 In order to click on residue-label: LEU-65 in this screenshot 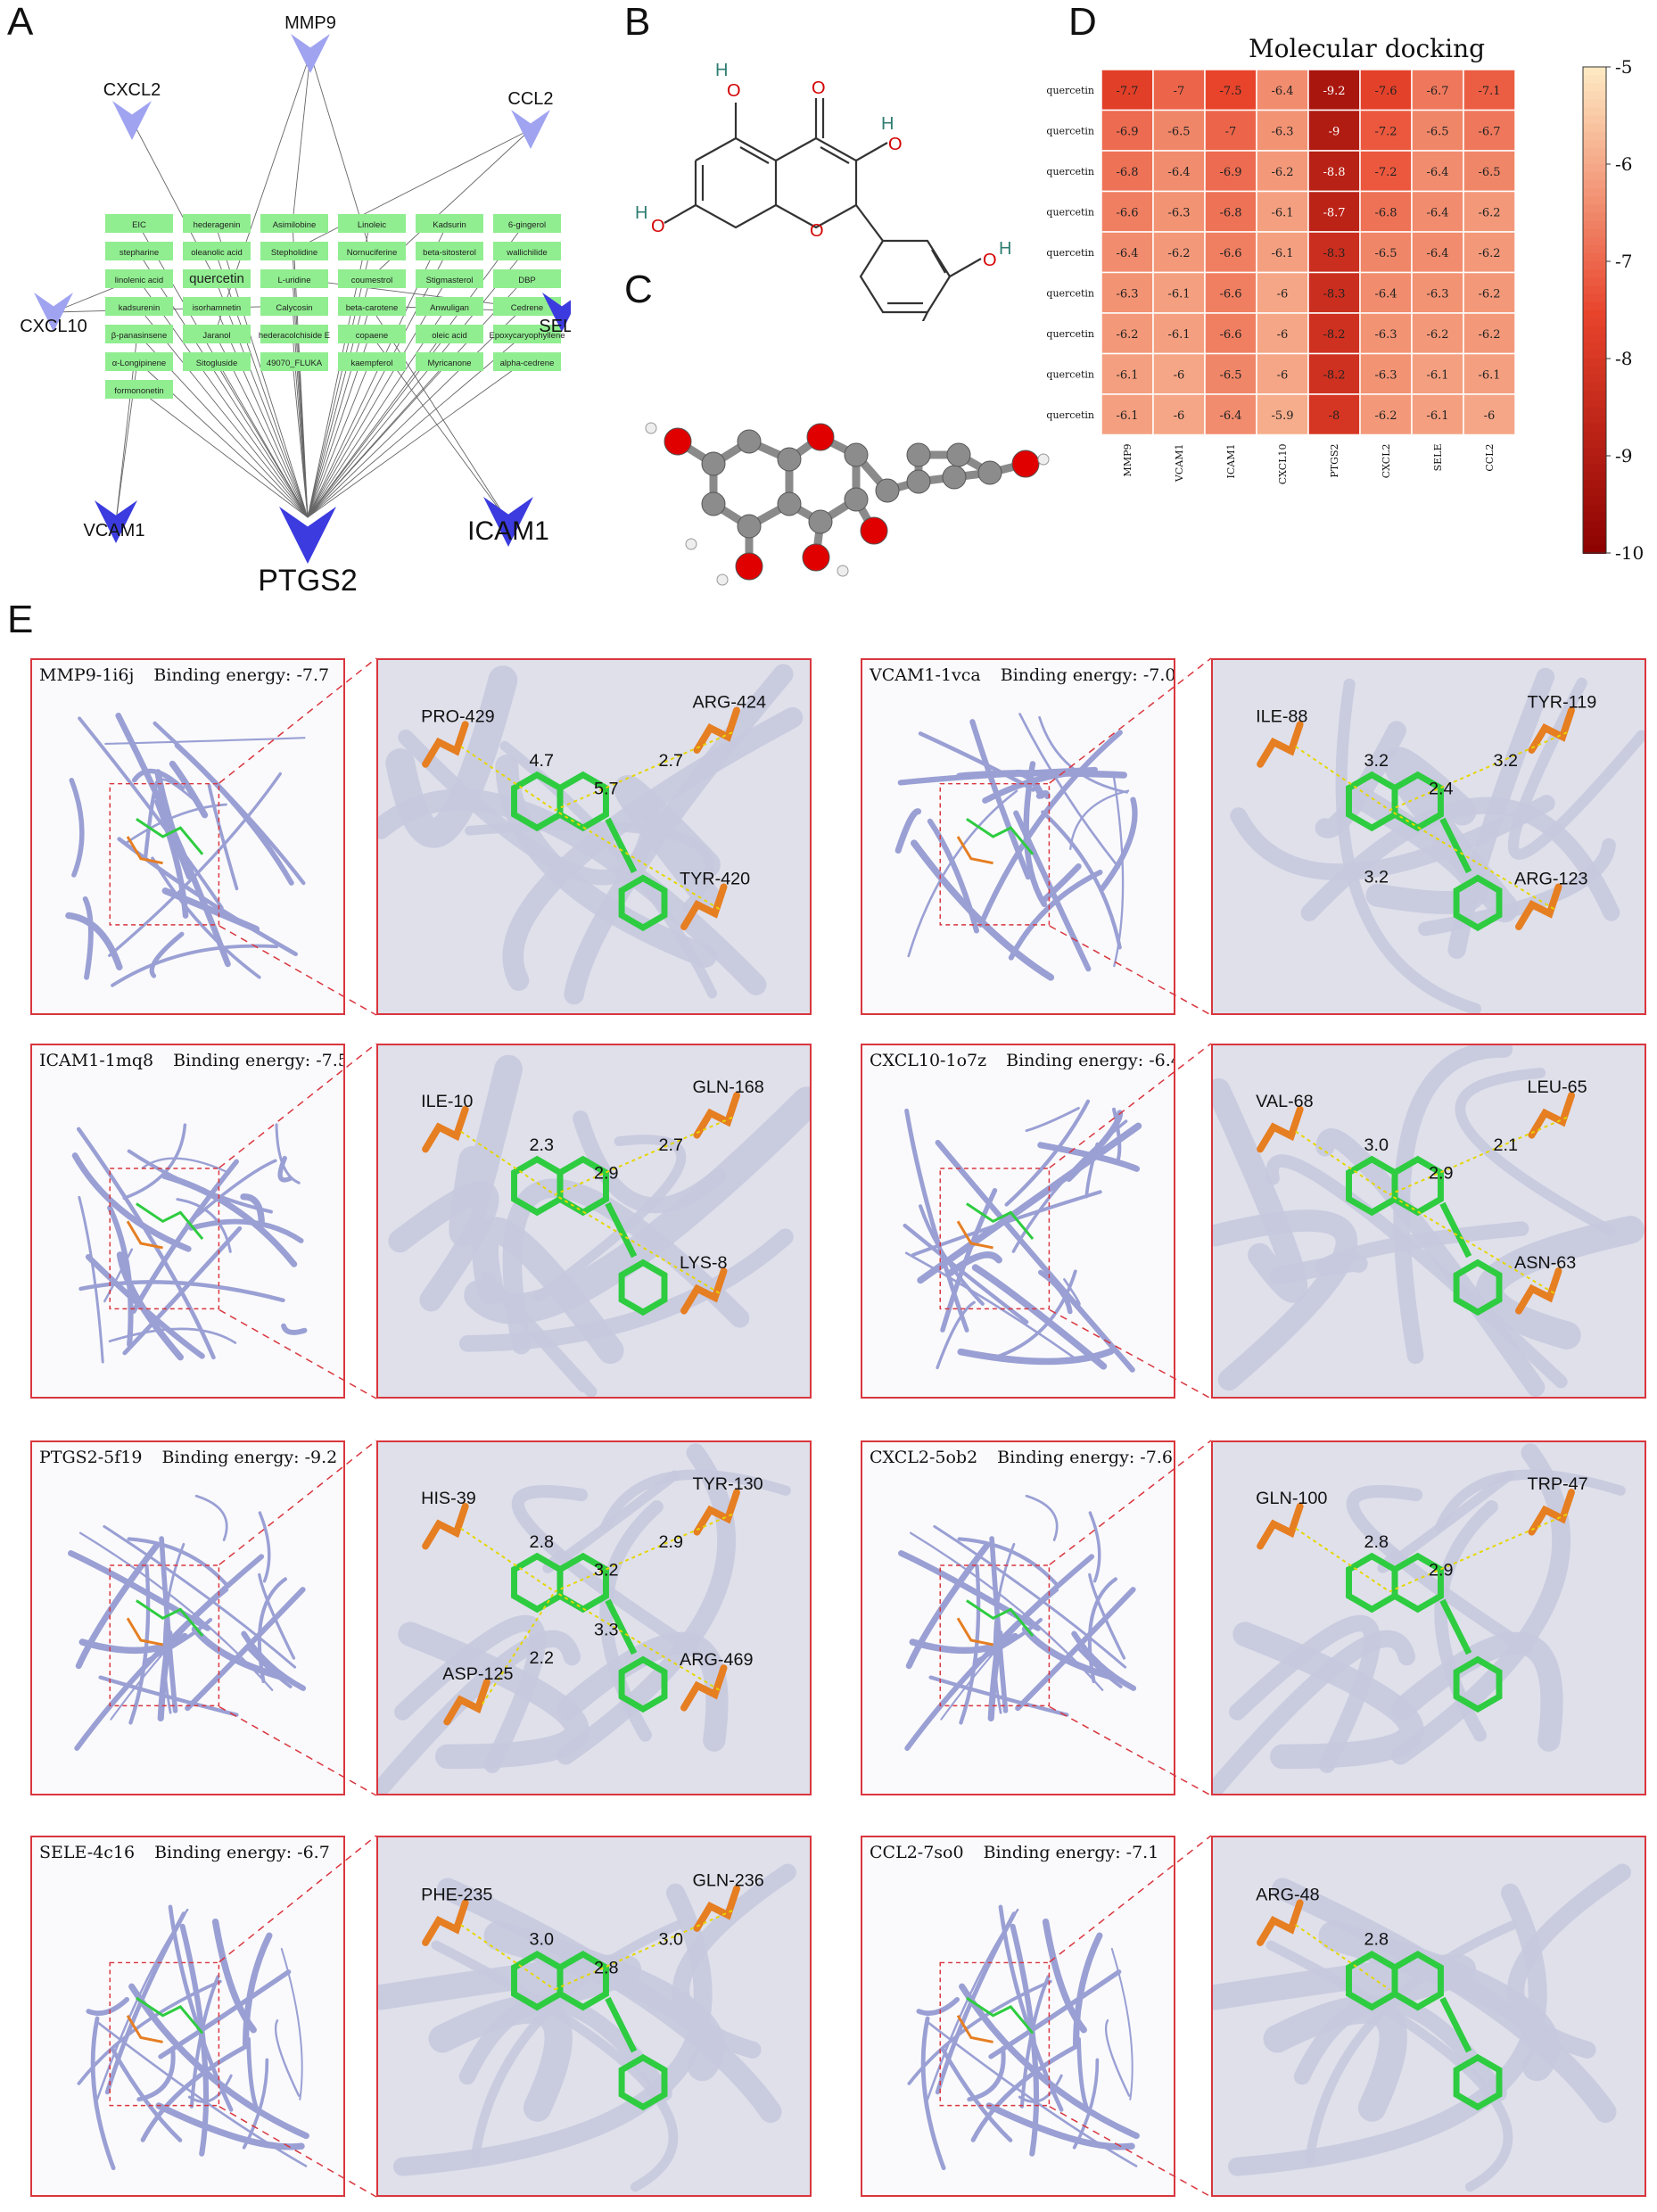, I will do `click(1557, 1087)`.